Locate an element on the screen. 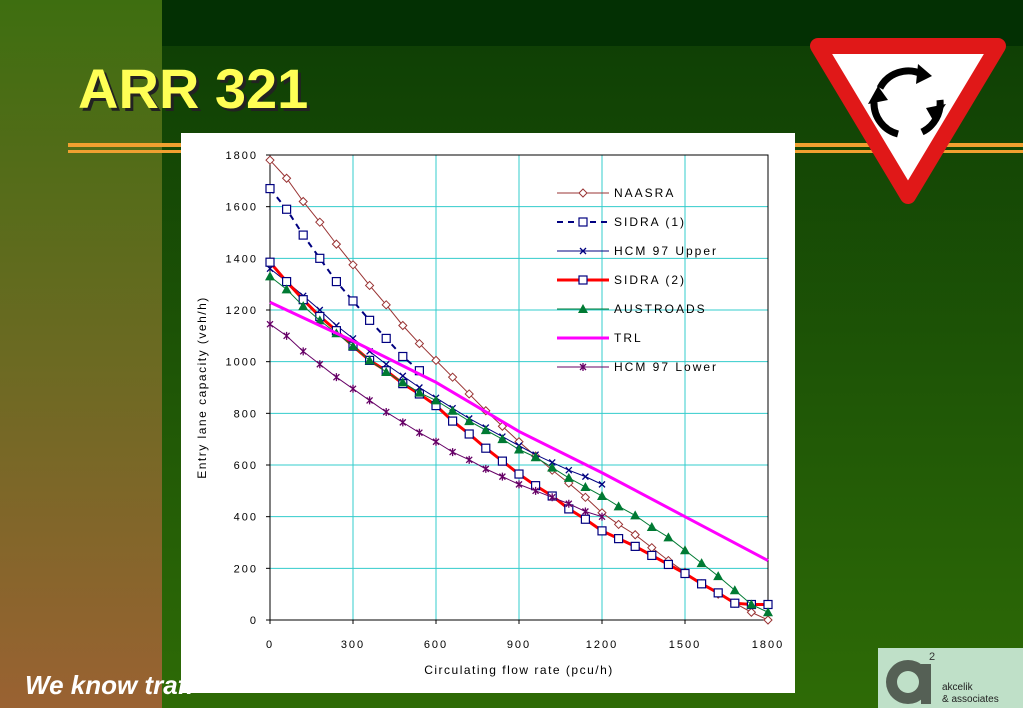 This screenshot has height=713, width=1023. title-shadow: ARR 321 is located at coordinates (196, 91).